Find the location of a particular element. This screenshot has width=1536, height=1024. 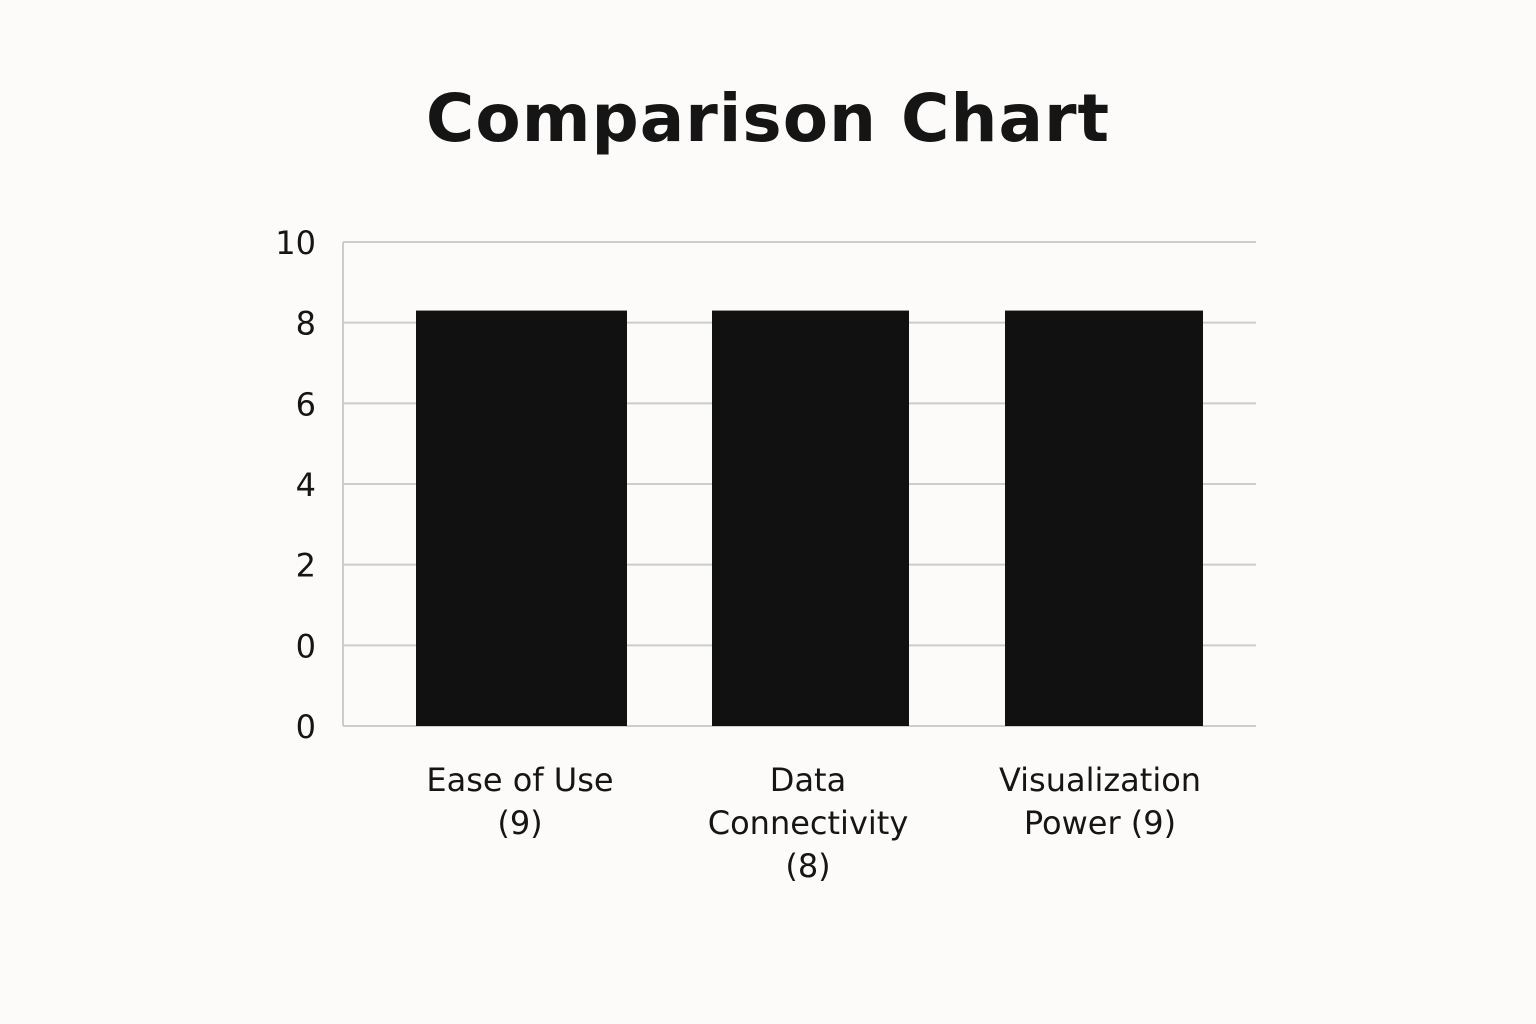

y-tick-label: 4 is located at coordinates (306, 485).